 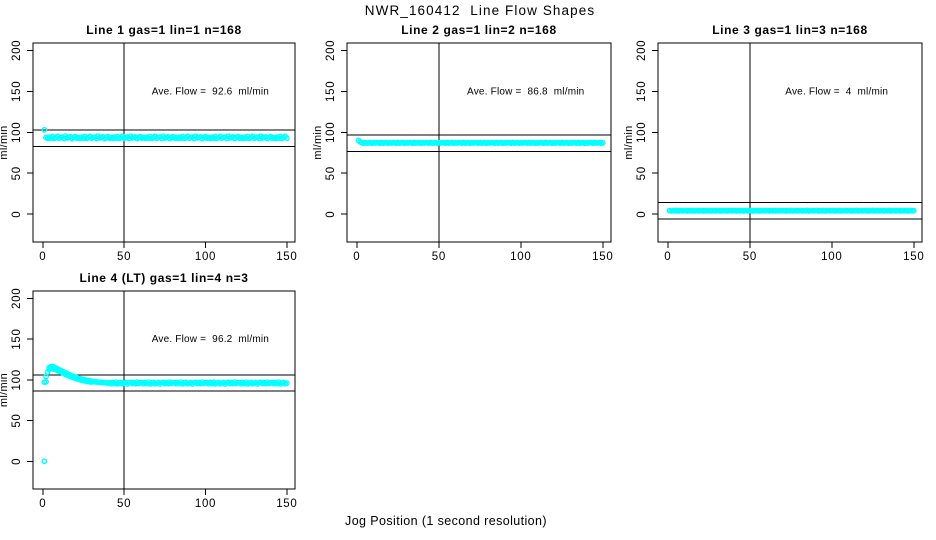 What do you see at coordinates (210, 91) in the screenshot?
I see `avg-flow-annotation: Ave. Flow = 92.6 ml/min` at bounding box center [210, 91].